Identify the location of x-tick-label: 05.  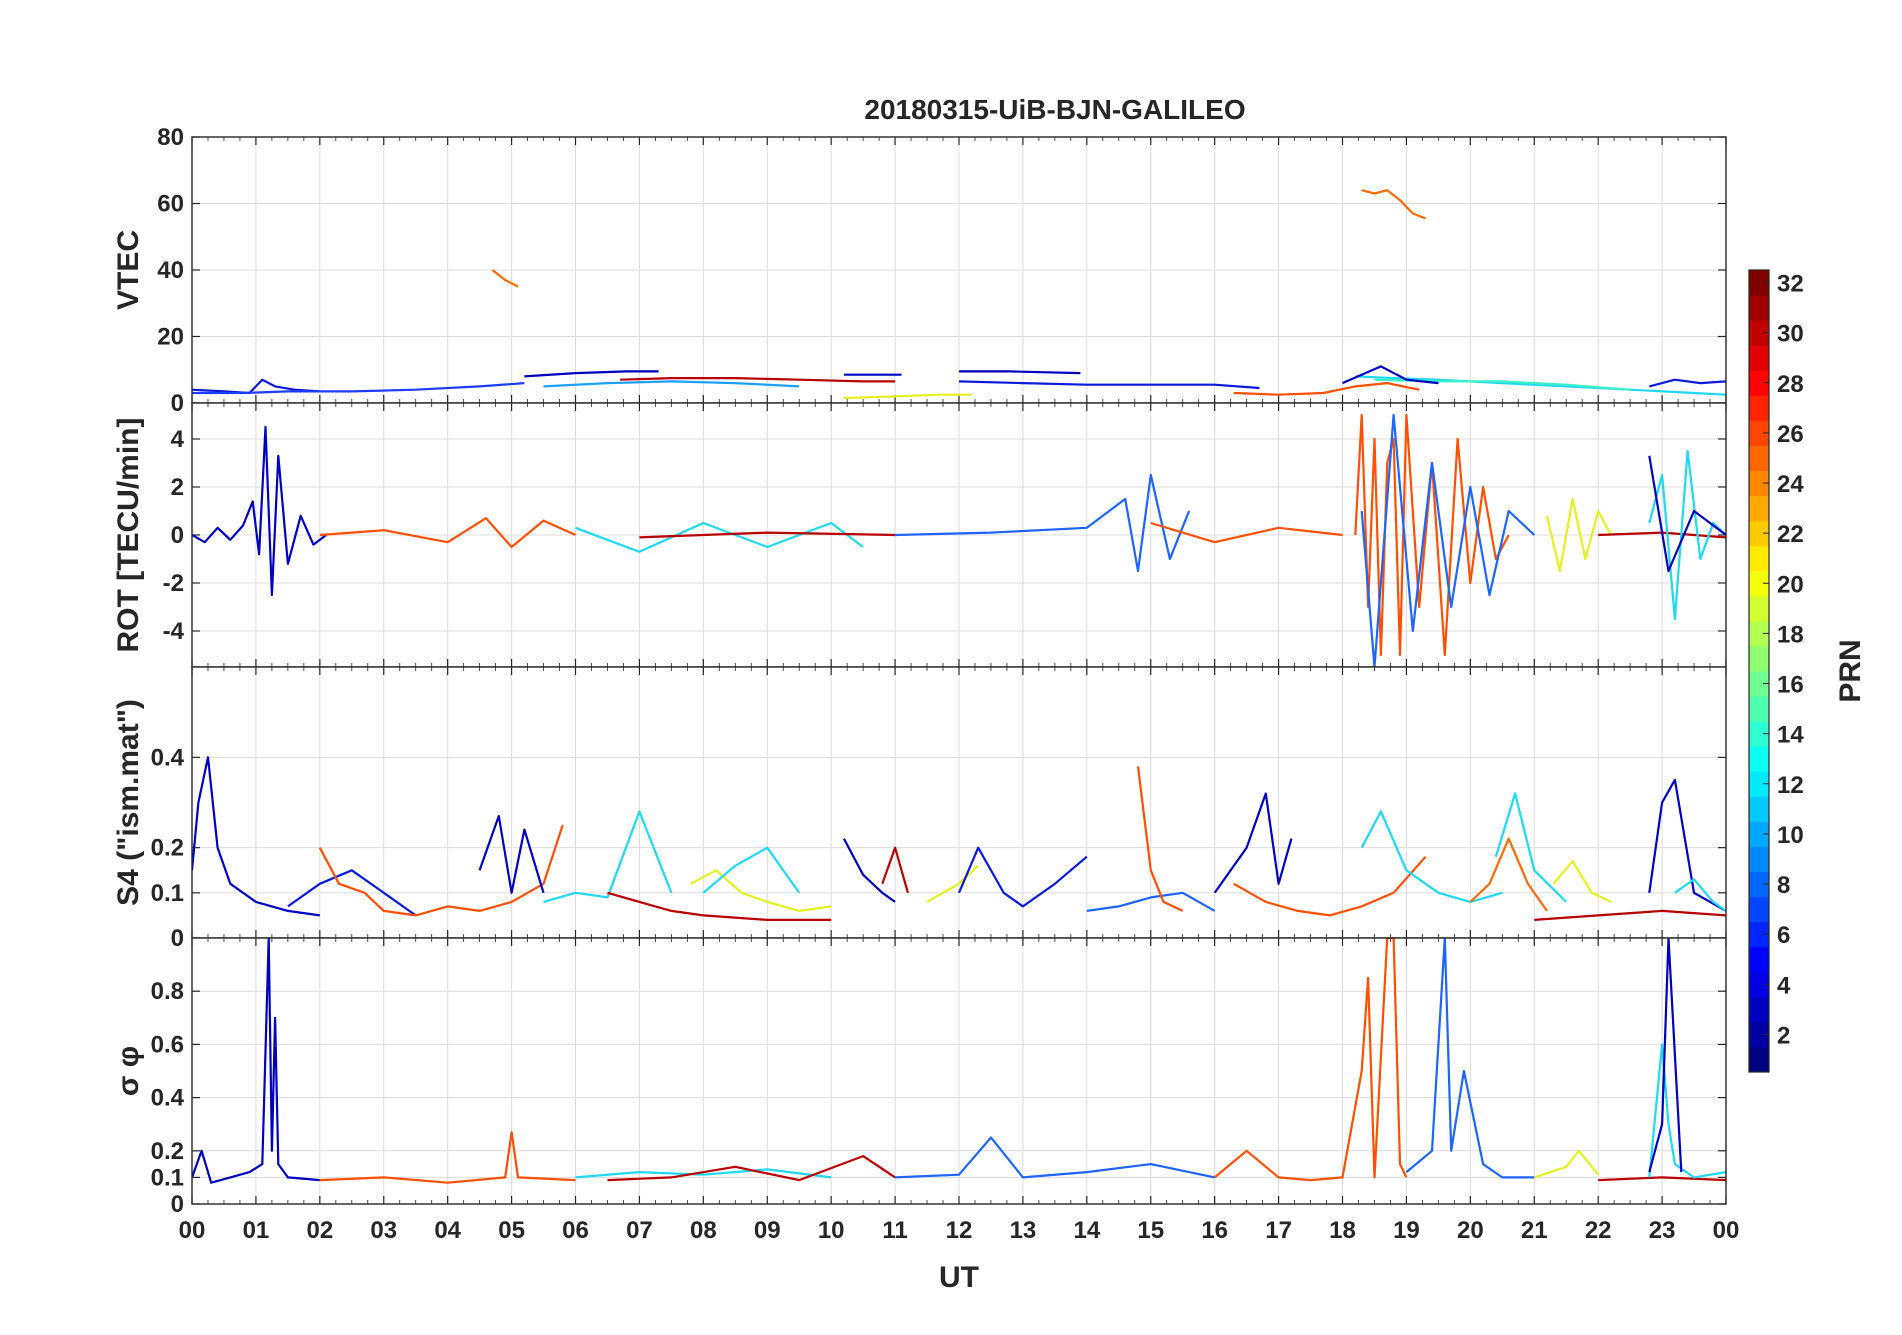
(511, 1230).